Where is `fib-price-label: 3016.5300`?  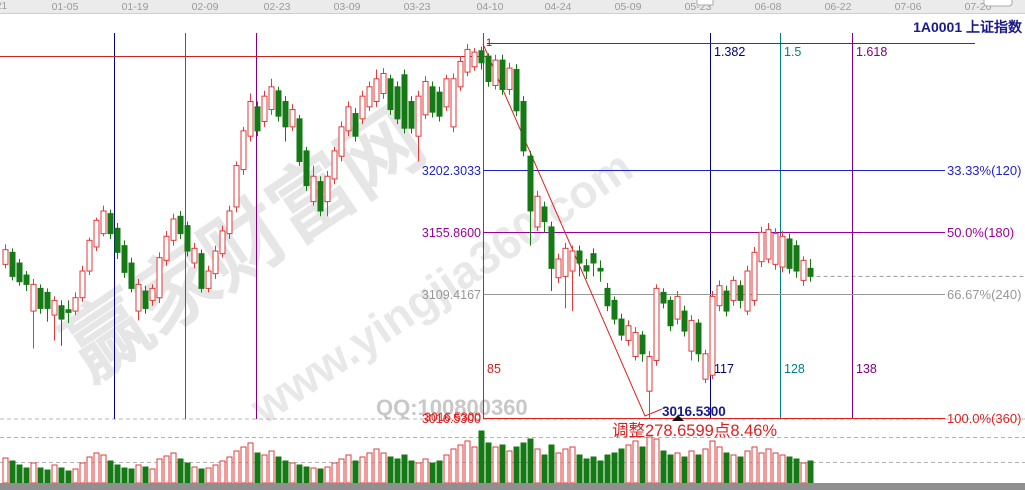 fib-price-label: 3016.5300 is located at coordinates (451, 419).